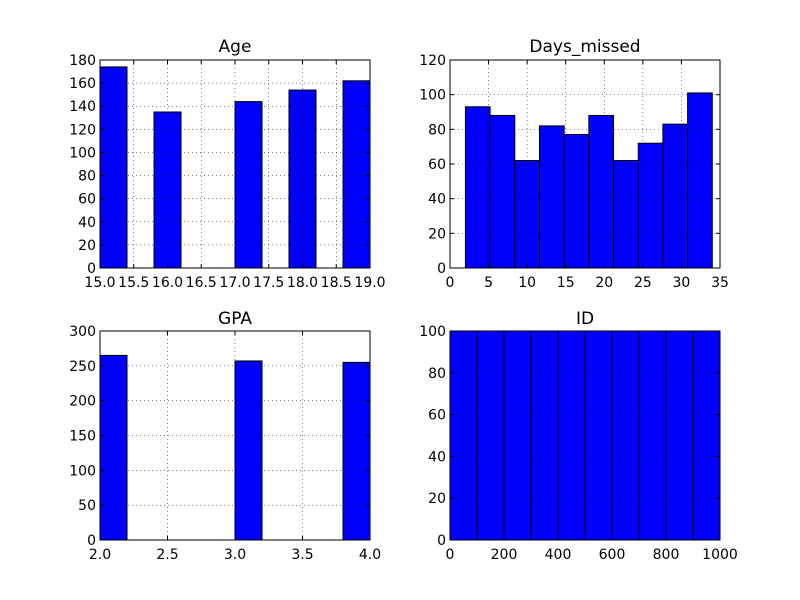  What do you see at coordinates (235, 555) in the screenshot?
I see `x-tick-label: 3.0` at bounding box center [235, 555].